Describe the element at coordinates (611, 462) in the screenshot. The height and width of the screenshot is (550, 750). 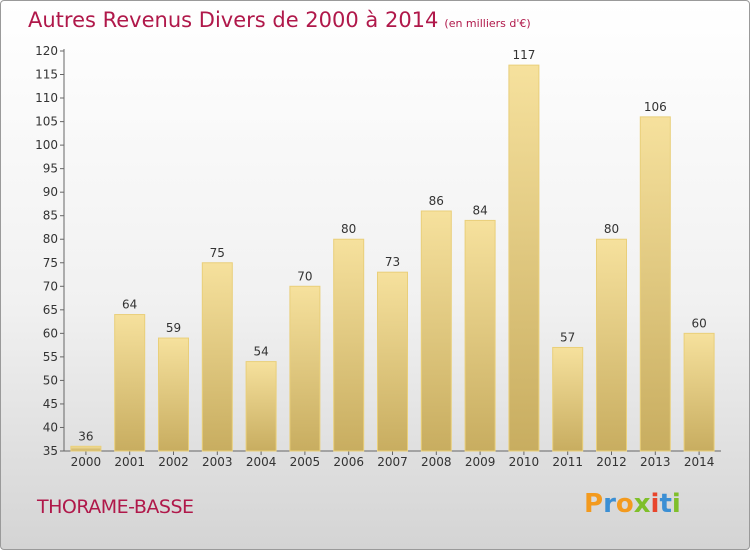
I see `x-tick-label: 2012` at that location.